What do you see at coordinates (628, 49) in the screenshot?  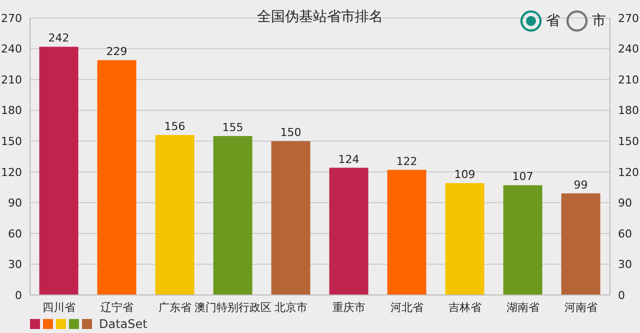 I see `y2-tick-label: 240` at bounding box center [628, 49].